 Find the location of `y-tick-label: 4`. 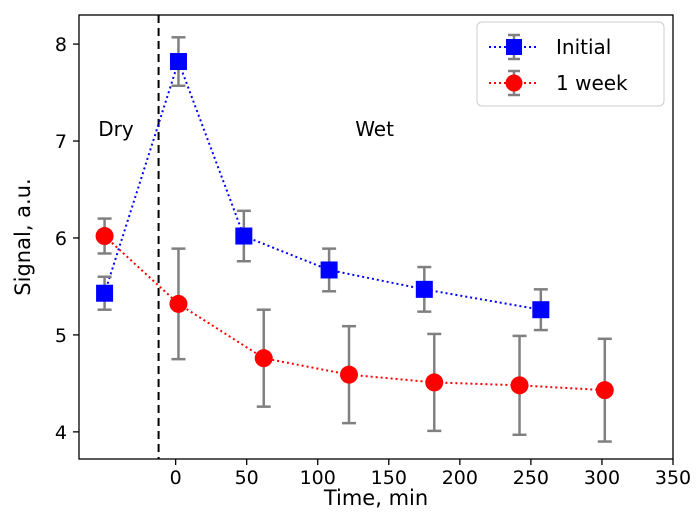

y-tick-label: 4 is located at coordinates (61, 433).